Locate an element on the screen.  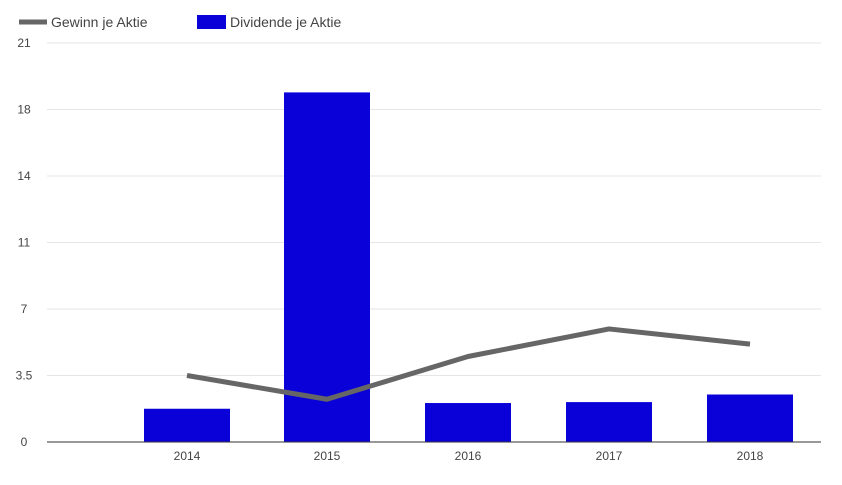
dividende-bar-2014 is located at coordinates (187, 425).